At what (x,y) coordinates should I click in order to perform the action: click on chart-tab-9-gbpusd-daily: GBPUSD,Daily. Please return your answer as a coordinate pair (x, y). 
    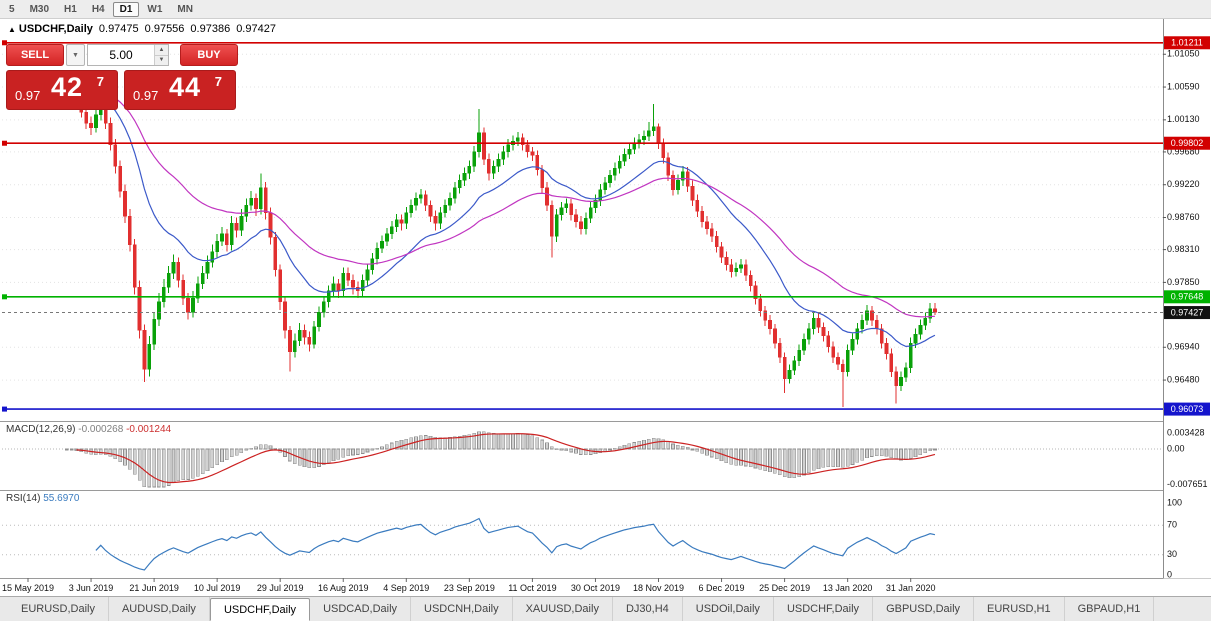
    Looking at the image, I should click on (924, 609).